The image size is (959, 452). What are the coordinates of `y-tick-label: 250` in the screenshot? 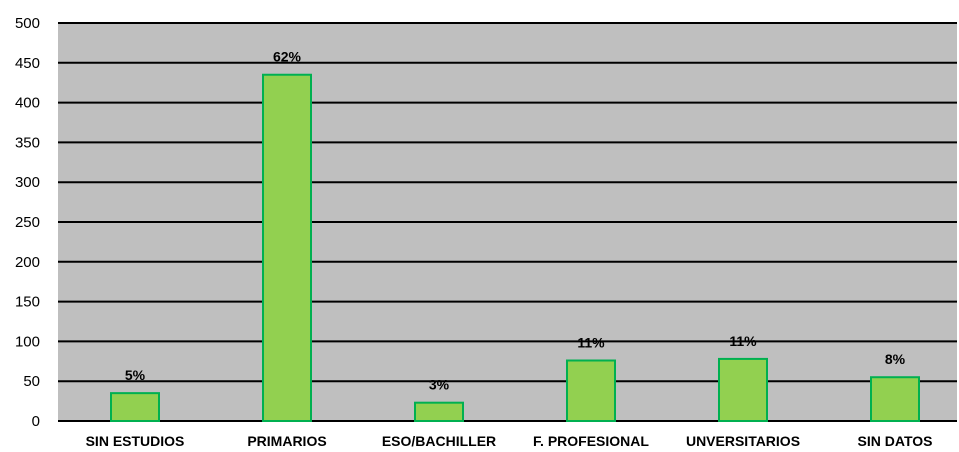 It's located at (27, 222).